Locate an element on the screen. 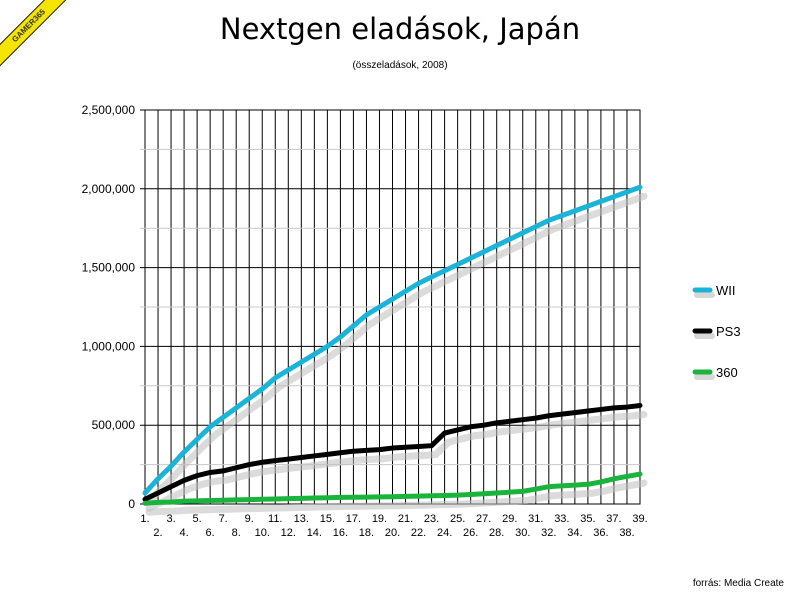 The height and width of the screenshot is (600, 800). x-tick-label: 36. is located at coordinates (600, 533).